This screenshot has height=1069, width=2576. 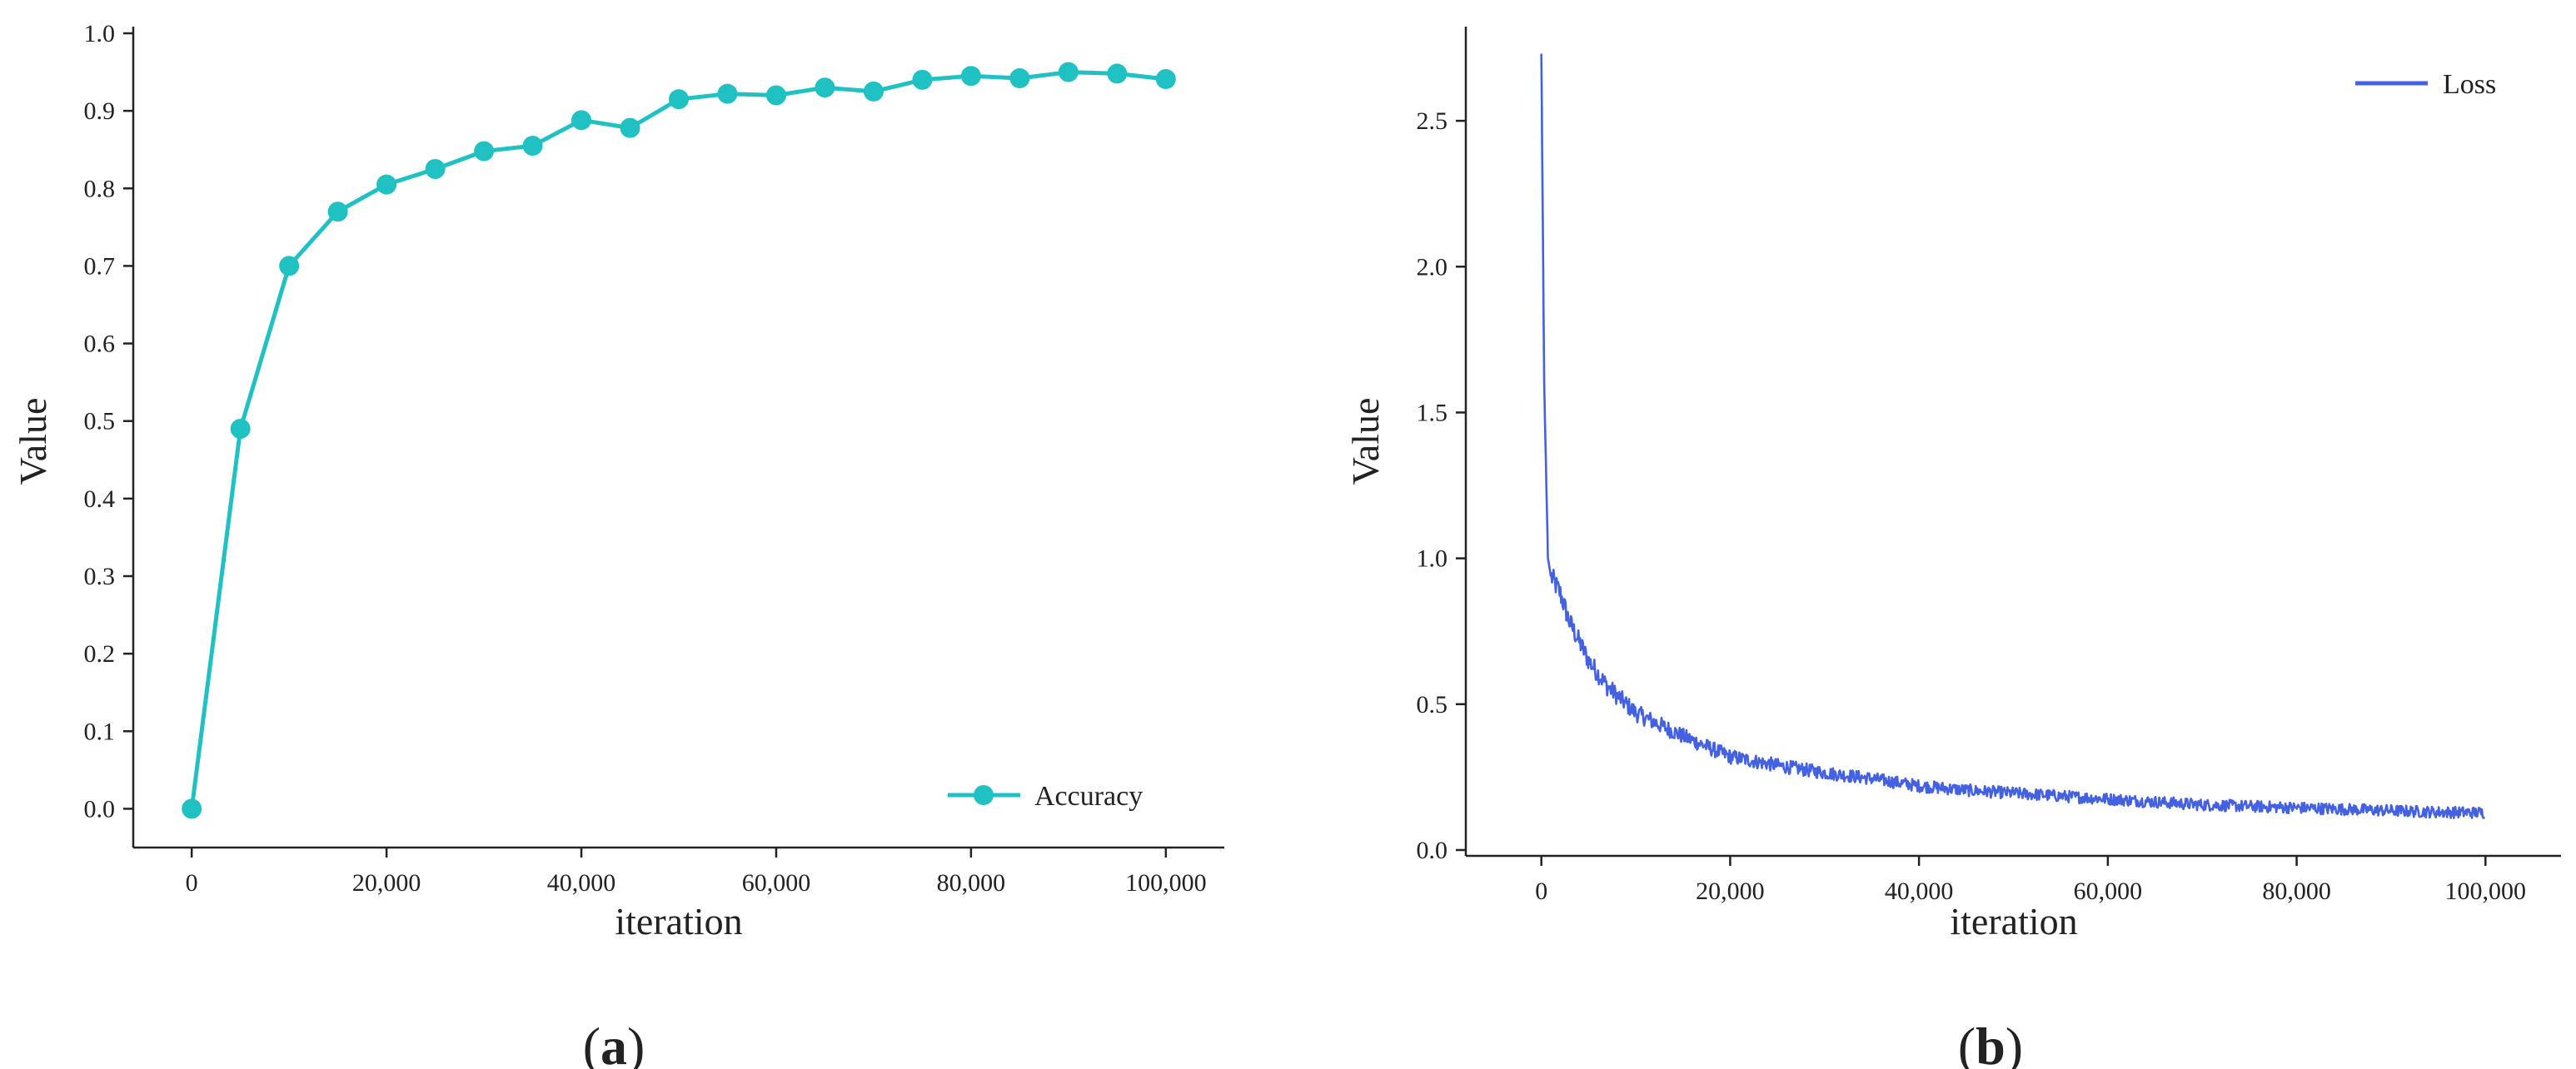 What do you see at coordinates (100, 731) in the screenshot?
I see `y-tick-label: 0.1` at bounding box center [100, 731].